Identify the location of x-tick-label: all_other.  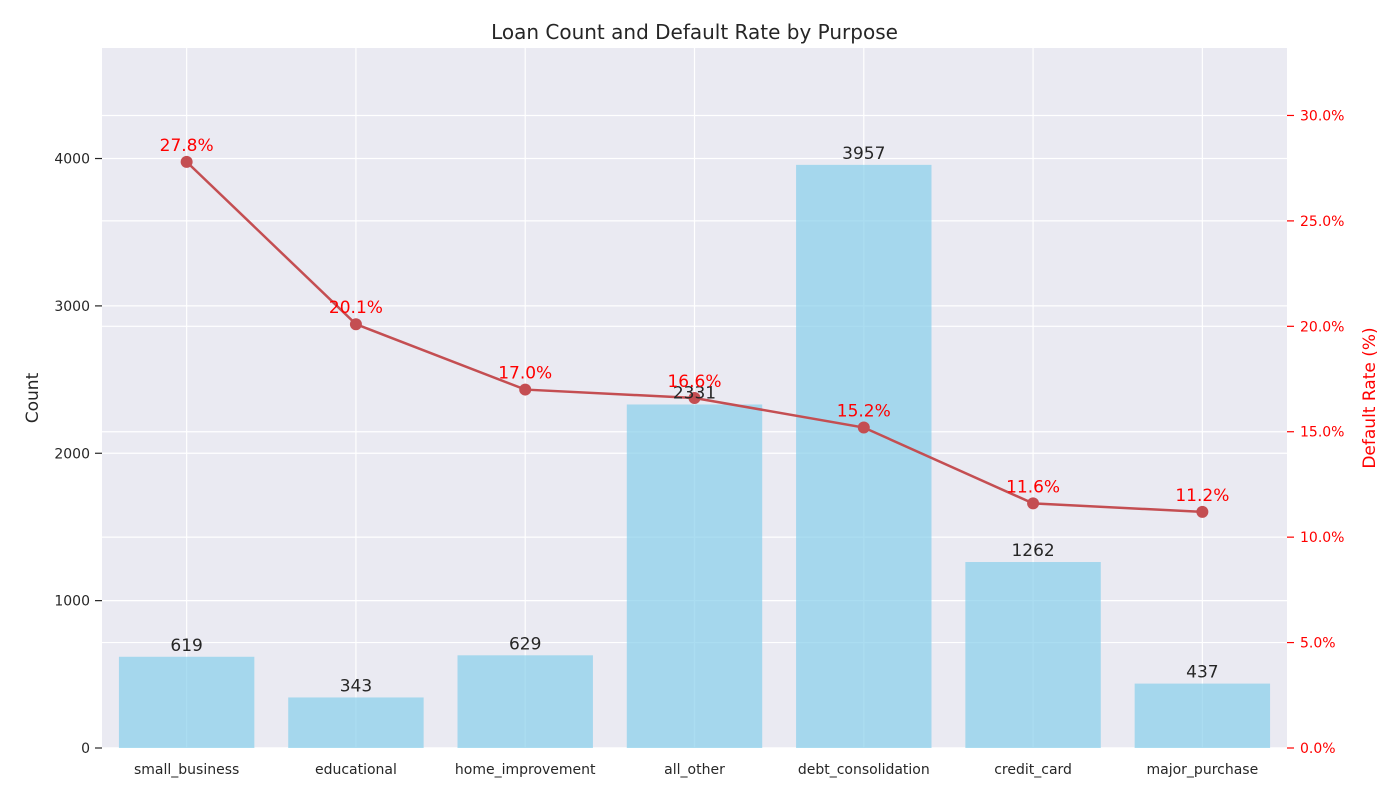
(694, 770).